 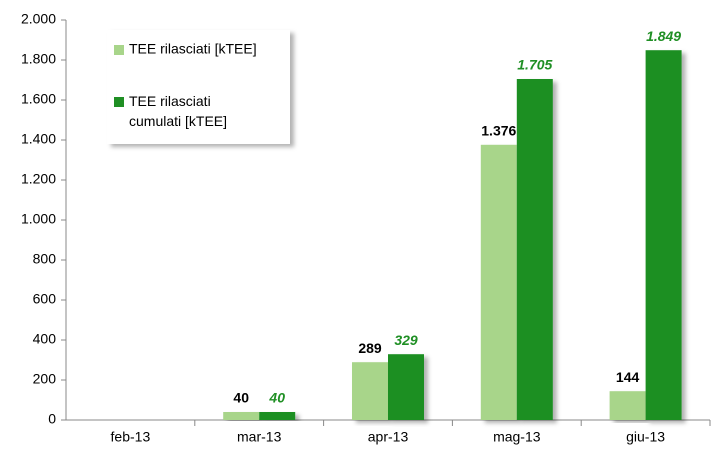 What do you see at coordinates (45, 299) in the screenshot?
I see `y-tick-label: 600` at bounding box center [45, 299].